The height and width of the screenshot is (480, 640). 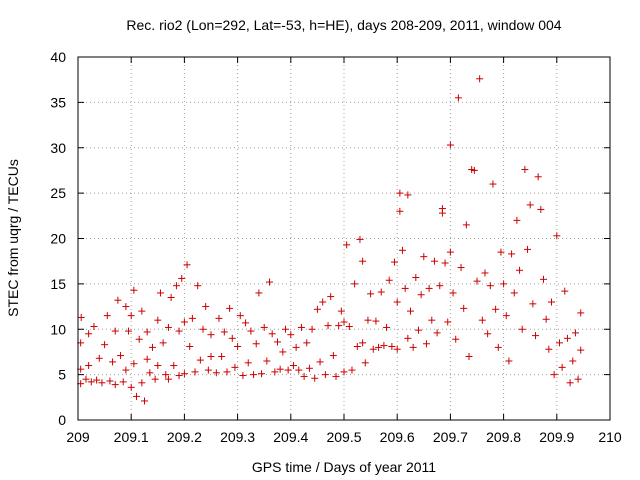 What do you see at coordinates (58, 284) in the screenshot?
I see `y-tick-label: 15` at bounding box center [58, 284].